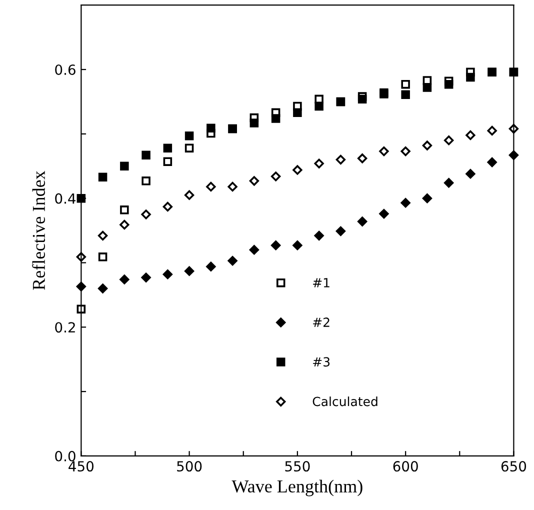 Image resolution: width=534 pixels, height=510 pixels. What do you see at coordinates (345, 401) in the screenshot?
I see `legend-label: Calculated` at bounding box center [345, 401].